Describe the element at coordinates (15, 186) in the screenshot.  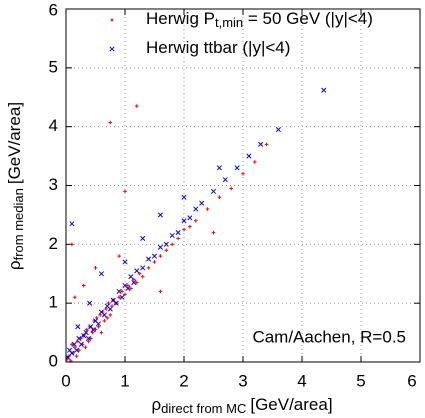
I see `y-axis-label: ρfrom median[GeV/area]` at that location.